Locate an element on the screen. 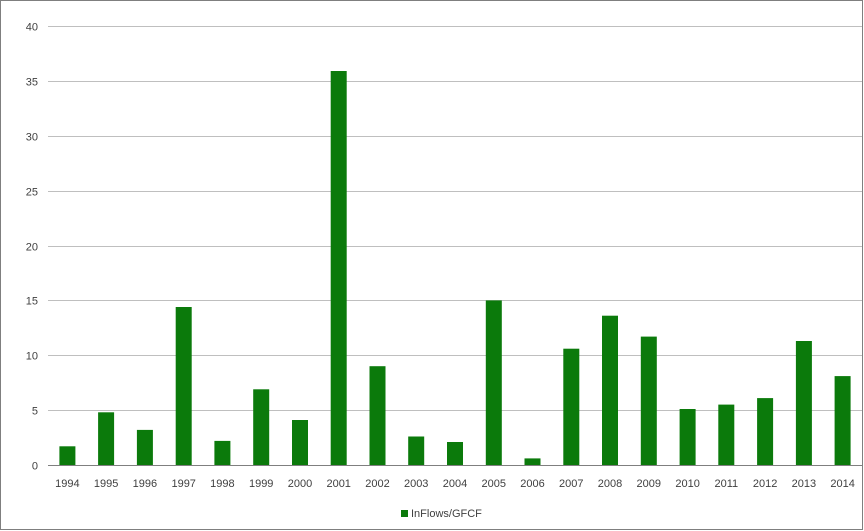  y-tick-label: 20 is located at coordinates (32, 248).